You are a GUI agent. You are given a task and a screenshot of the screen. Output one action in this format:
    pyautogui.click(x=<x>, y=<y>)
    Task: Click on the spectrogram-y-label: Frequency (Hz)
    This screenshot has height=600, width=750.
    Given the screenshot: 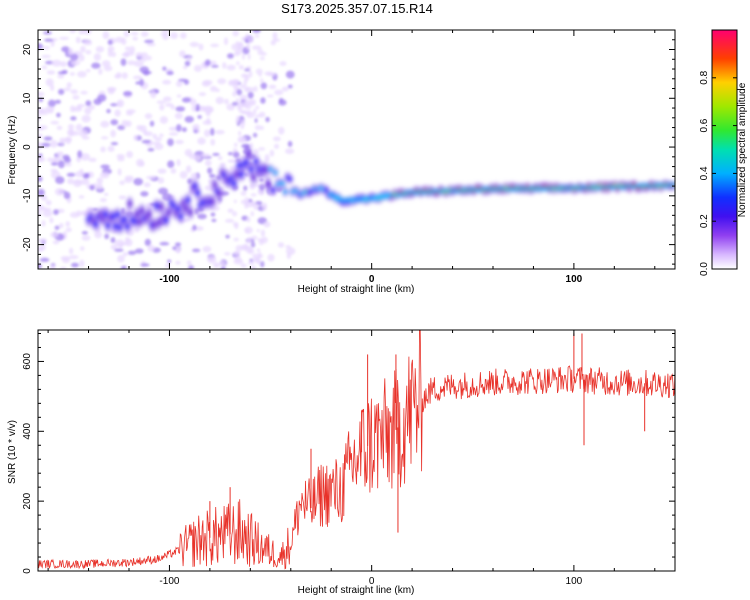 What is the action you would take?
    pyautogui.click(x=12, y=150)
    